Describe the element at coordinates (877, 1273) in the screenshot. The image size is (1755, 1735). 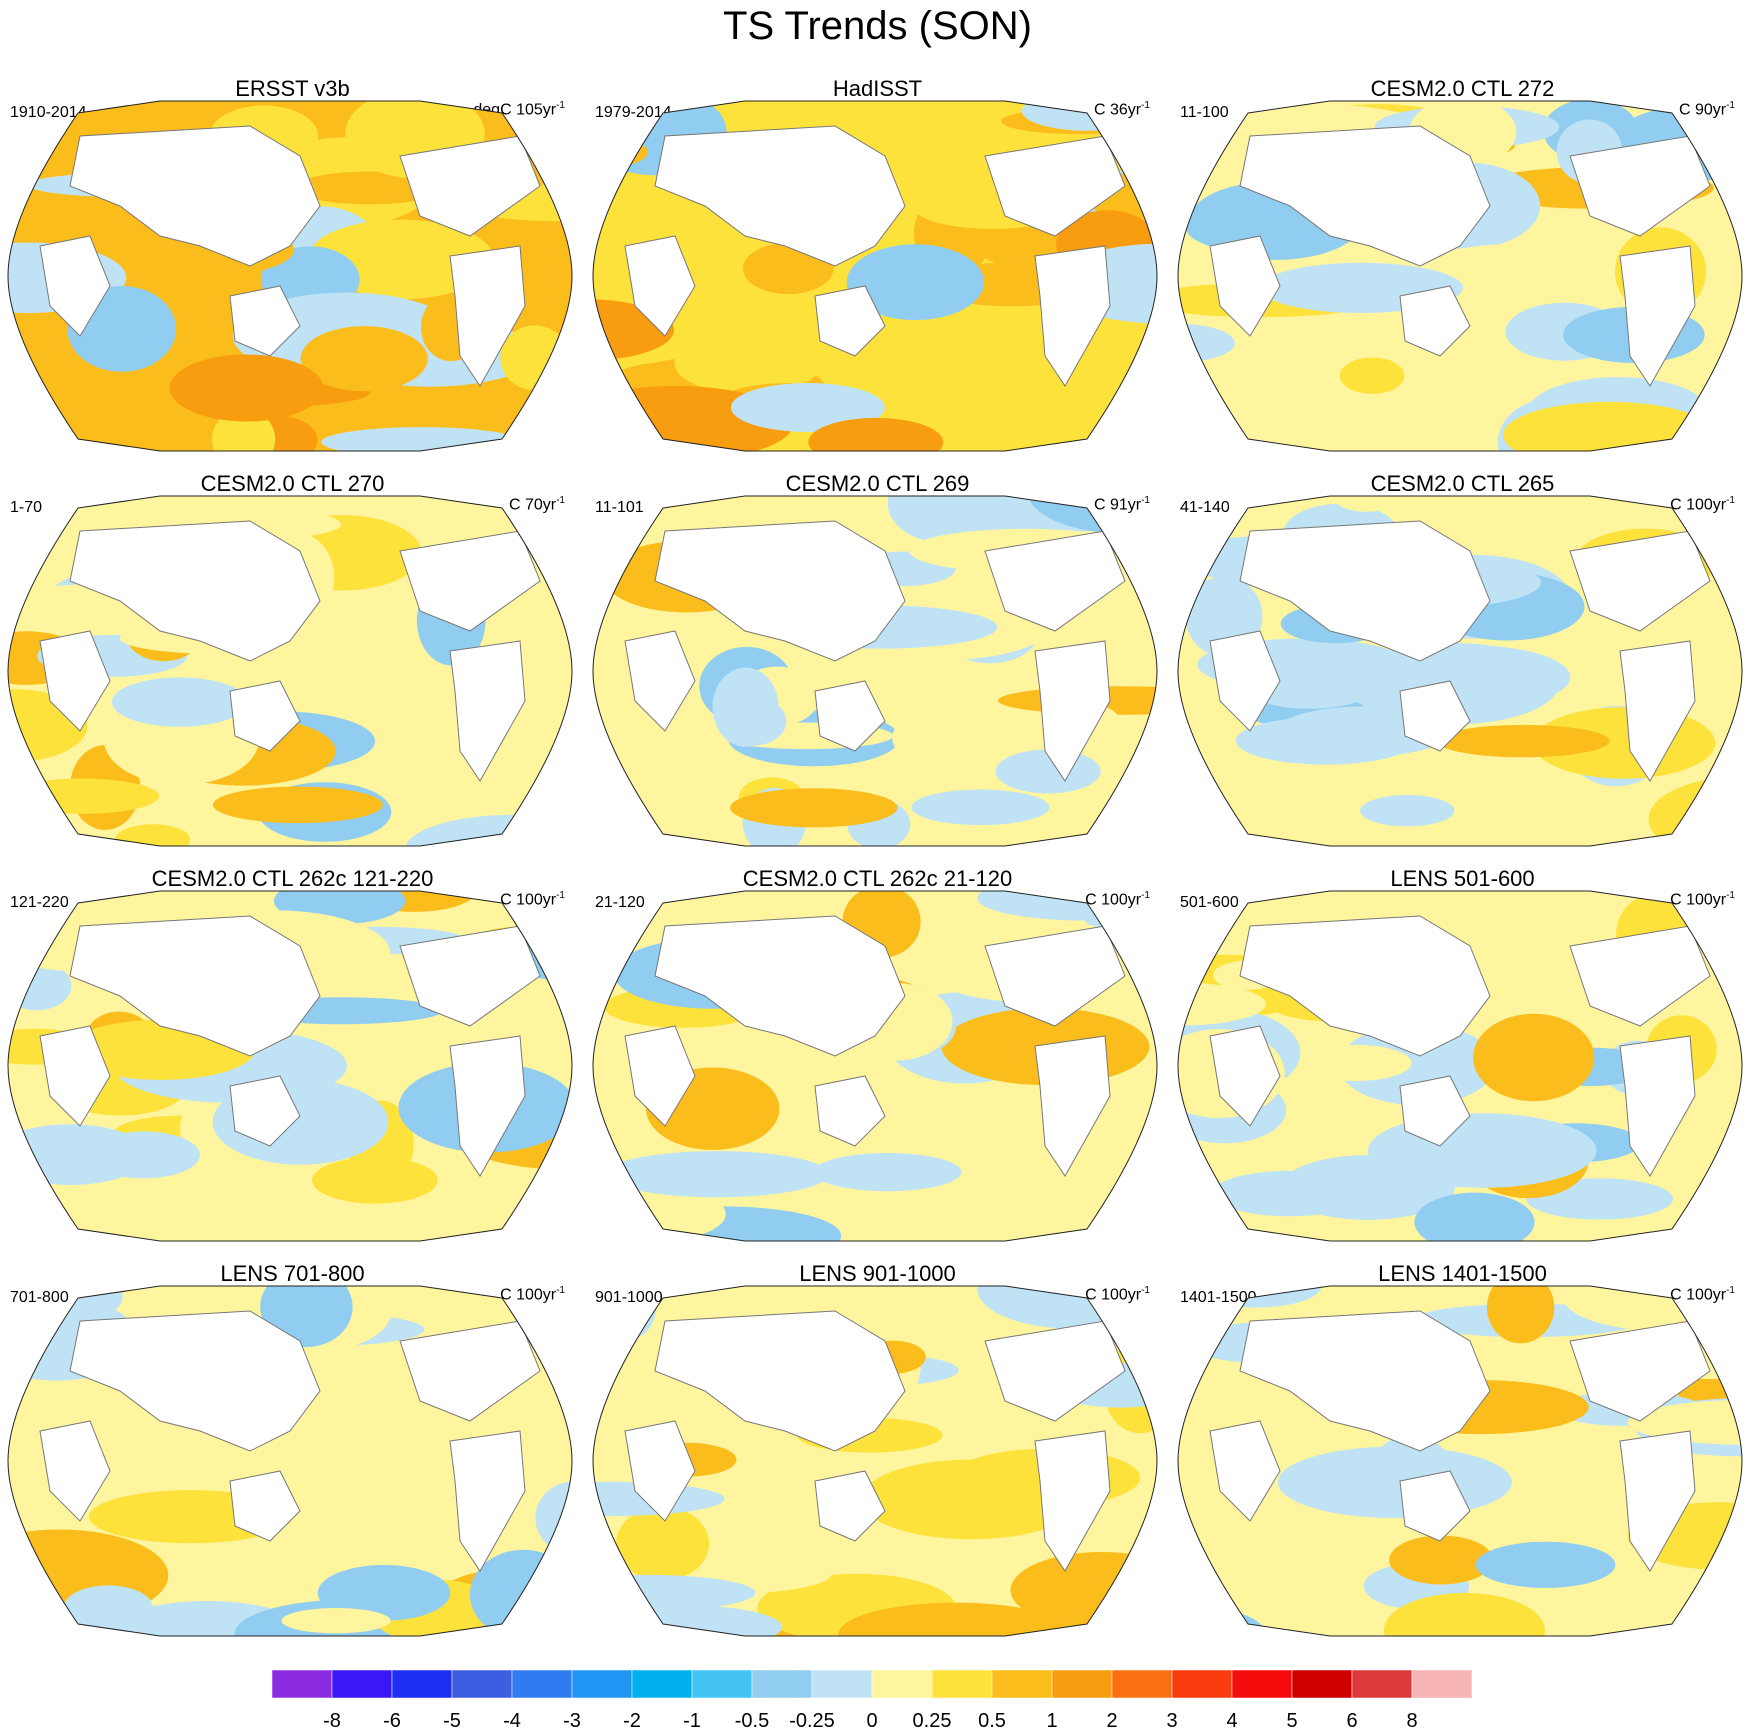
I see `panel-title: LENS 901-1000` at that location.